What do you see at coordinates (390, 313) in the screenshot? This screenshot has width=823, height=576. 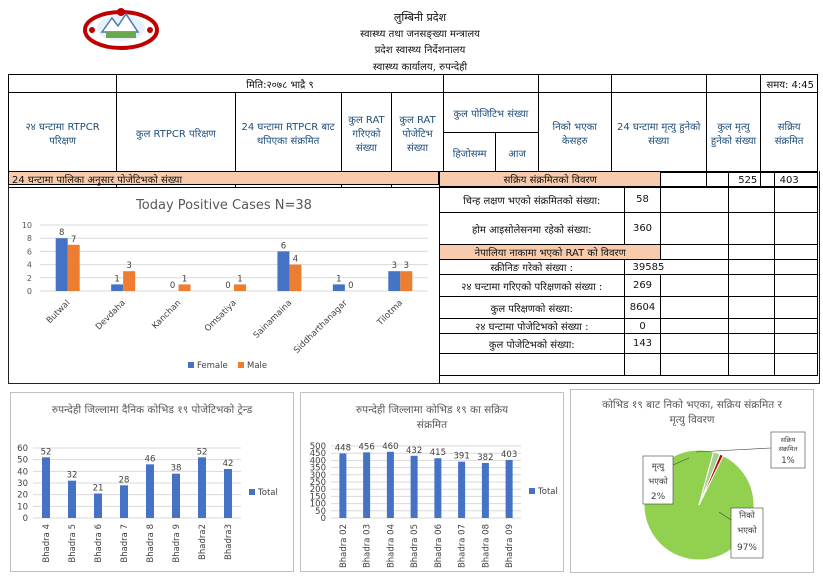 I see `chart1-x-tick-label: Tilotma` at bounding box center [390, 313].